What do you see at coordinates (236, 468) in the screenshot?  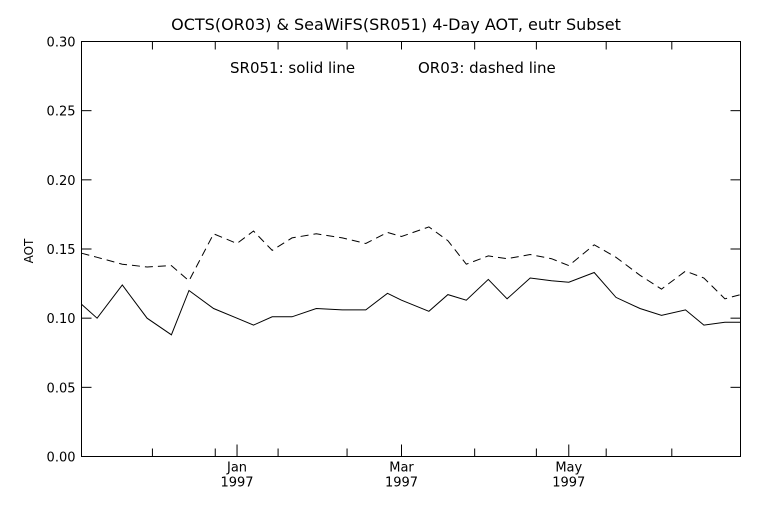 I see `x-tick-label-month: Jan` at bounding box center [236, 468].